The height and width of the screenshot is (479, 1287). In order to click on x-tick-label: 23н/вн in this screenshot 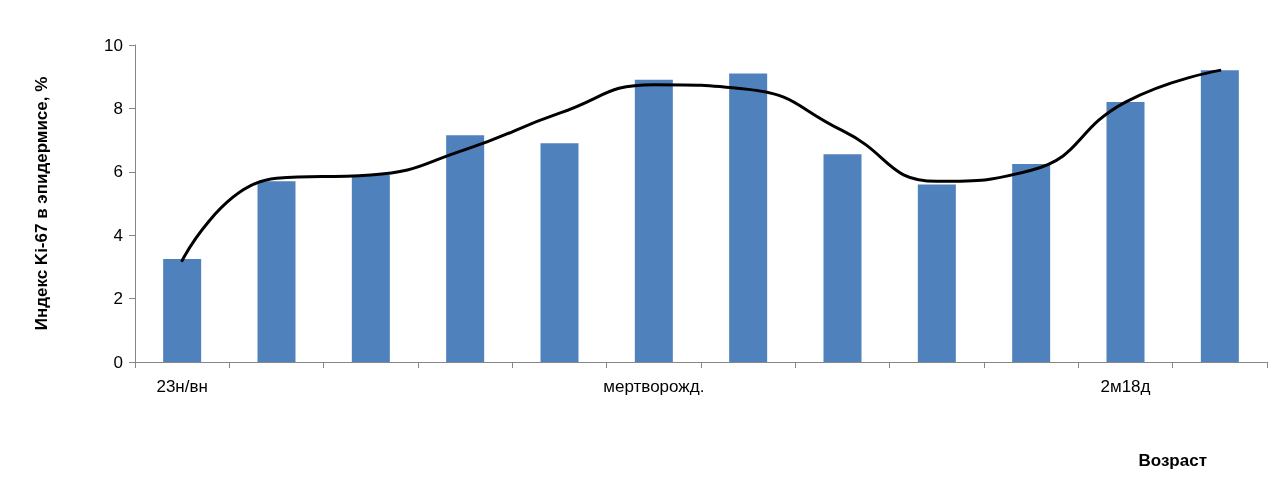, I will do `click(182, 386)`.